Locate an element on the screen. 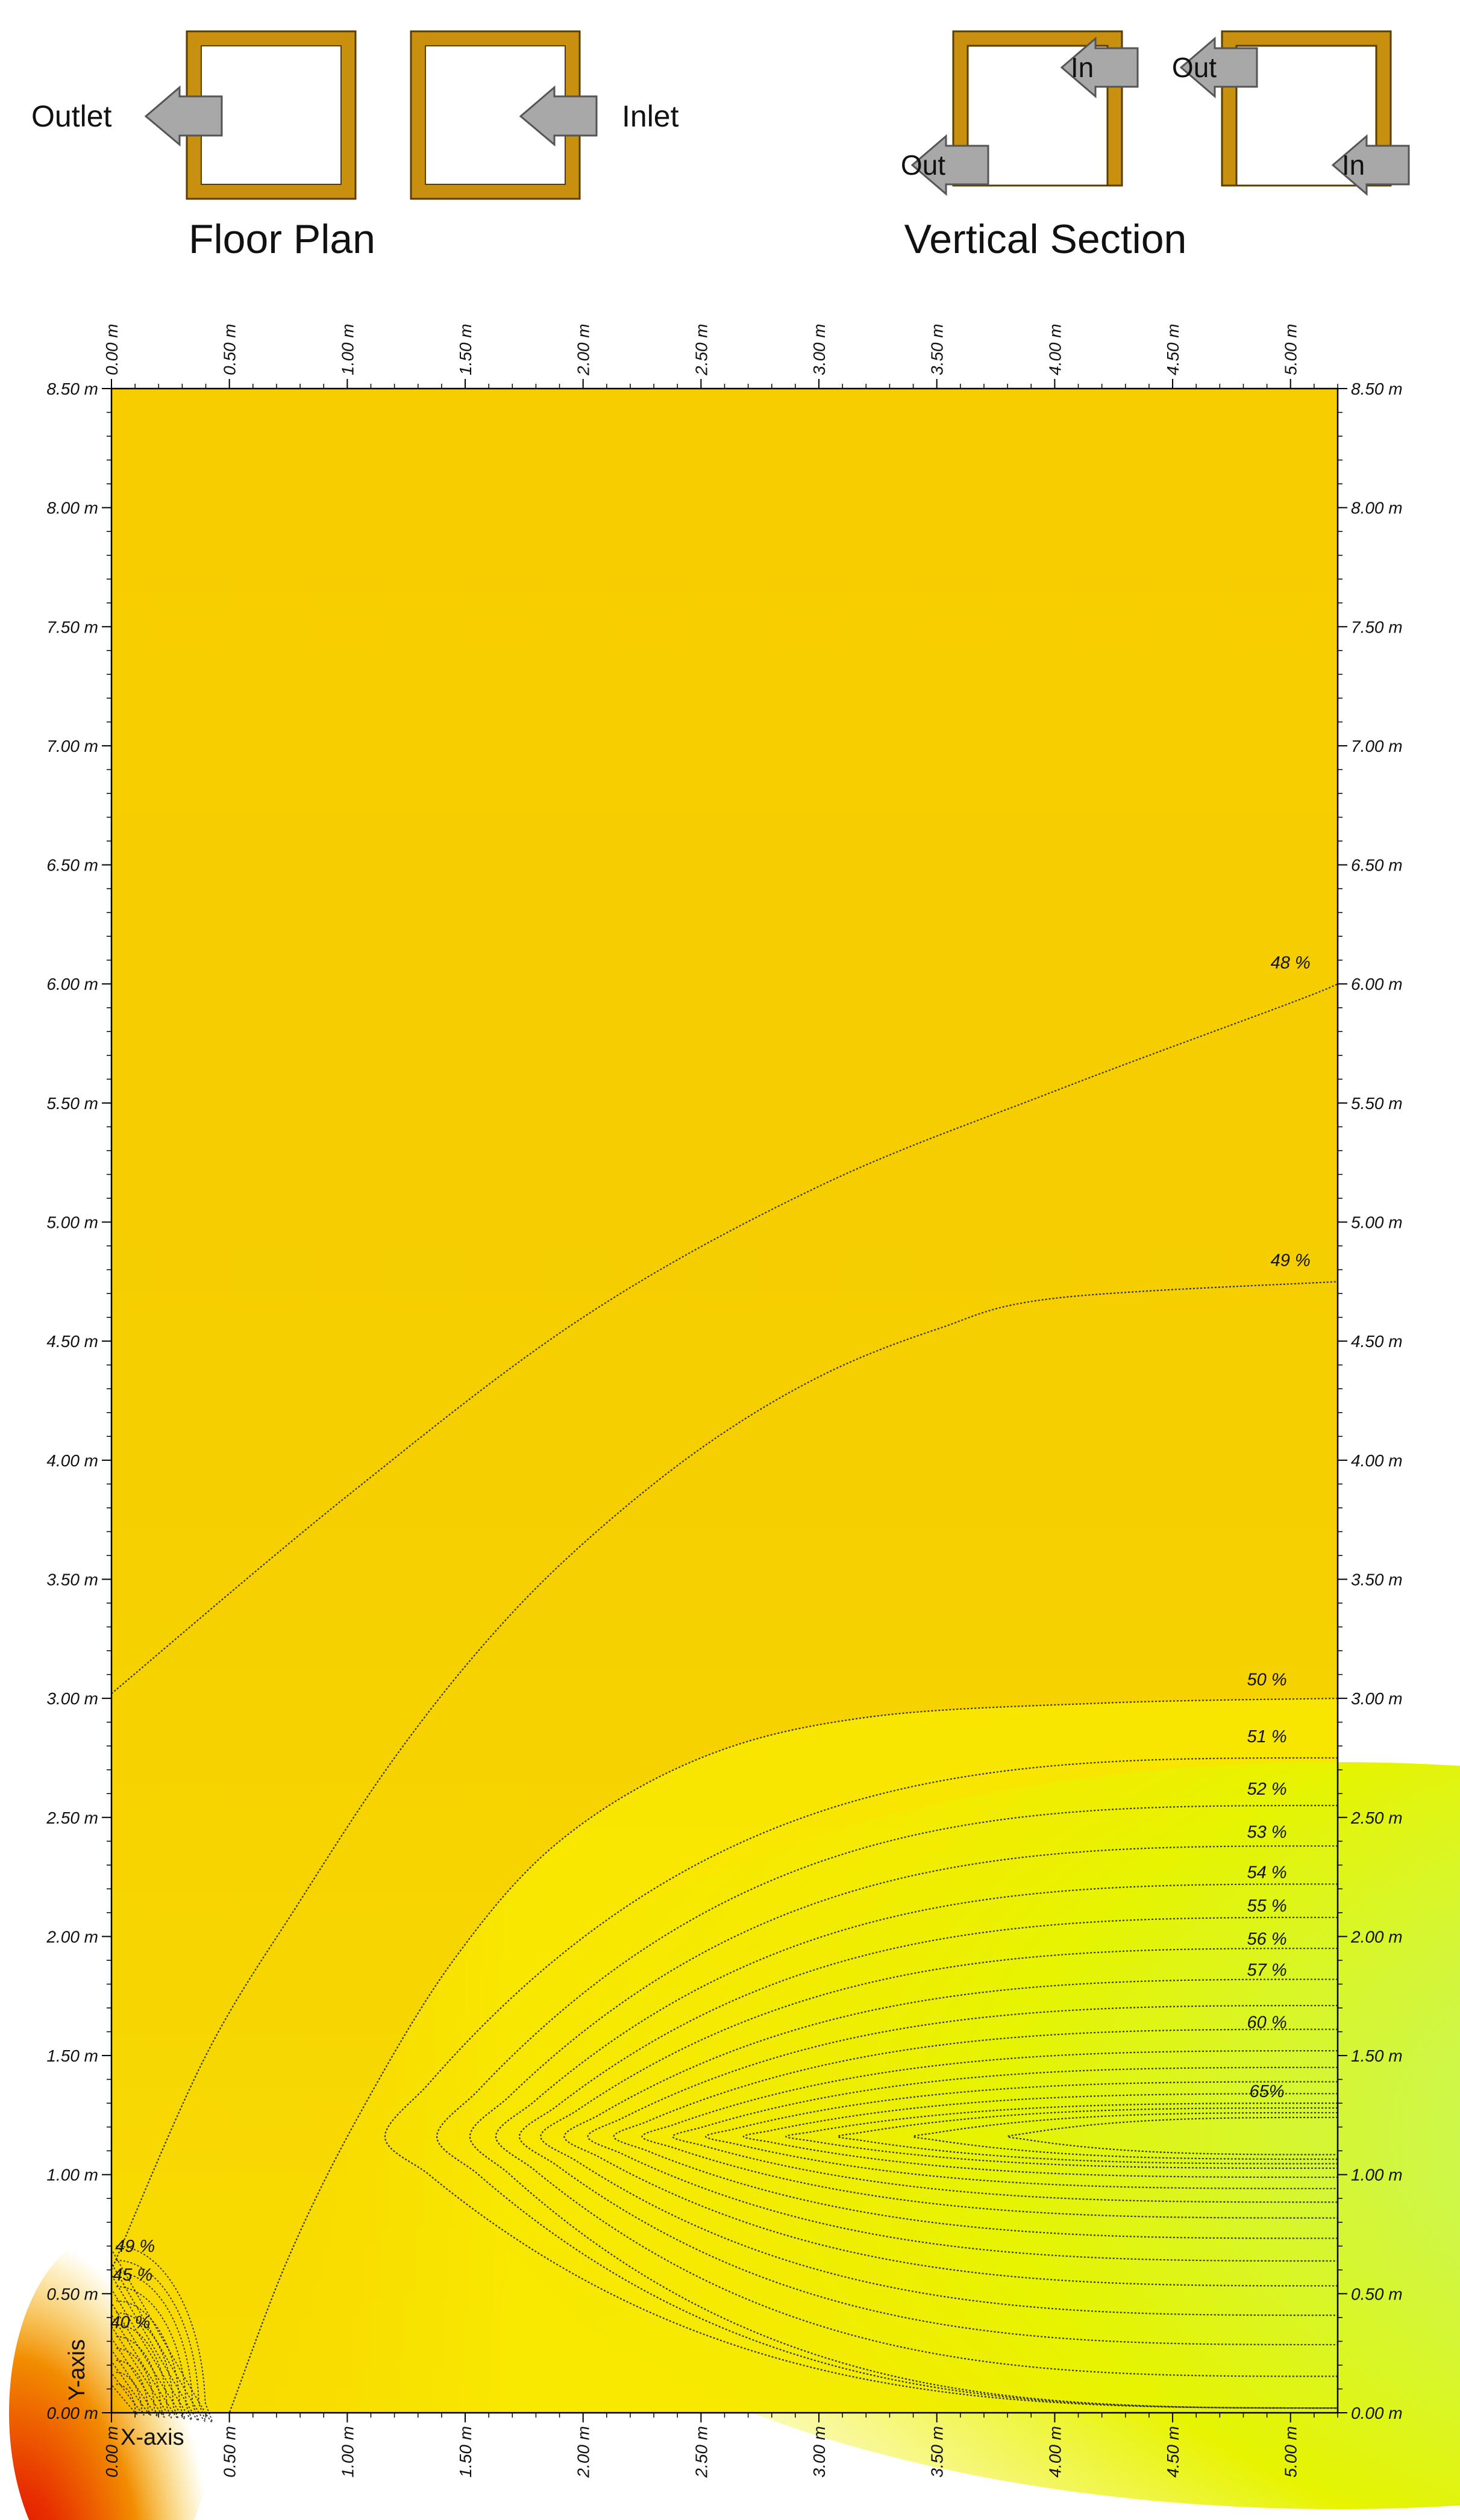 Image resolution: width=1460 pixels, height=2520 pixels. y-tick-label-right: 4.00 m is located at coordinates (1377, 1460).